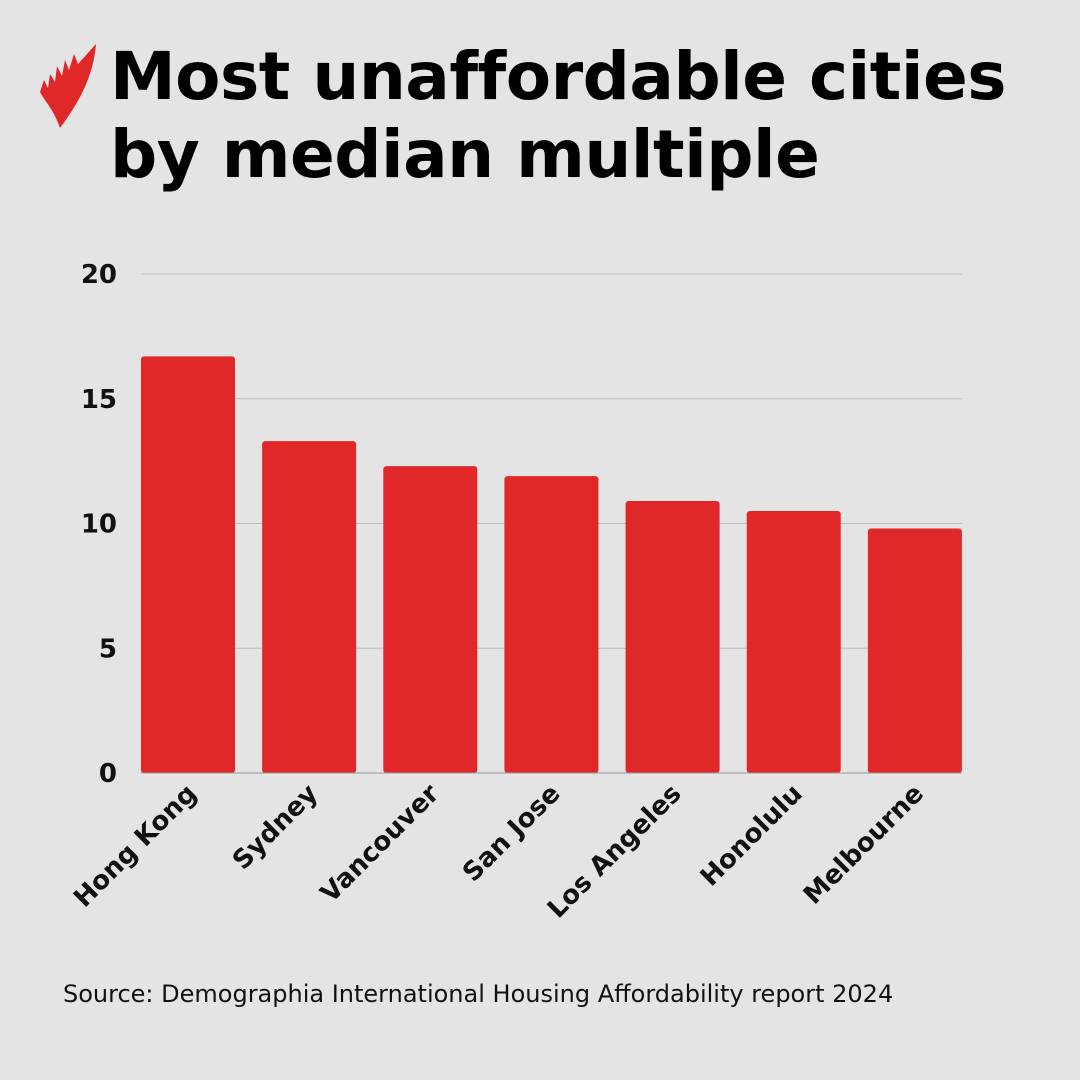  I want to click on y-tick-label: 15, so click(99, 400).